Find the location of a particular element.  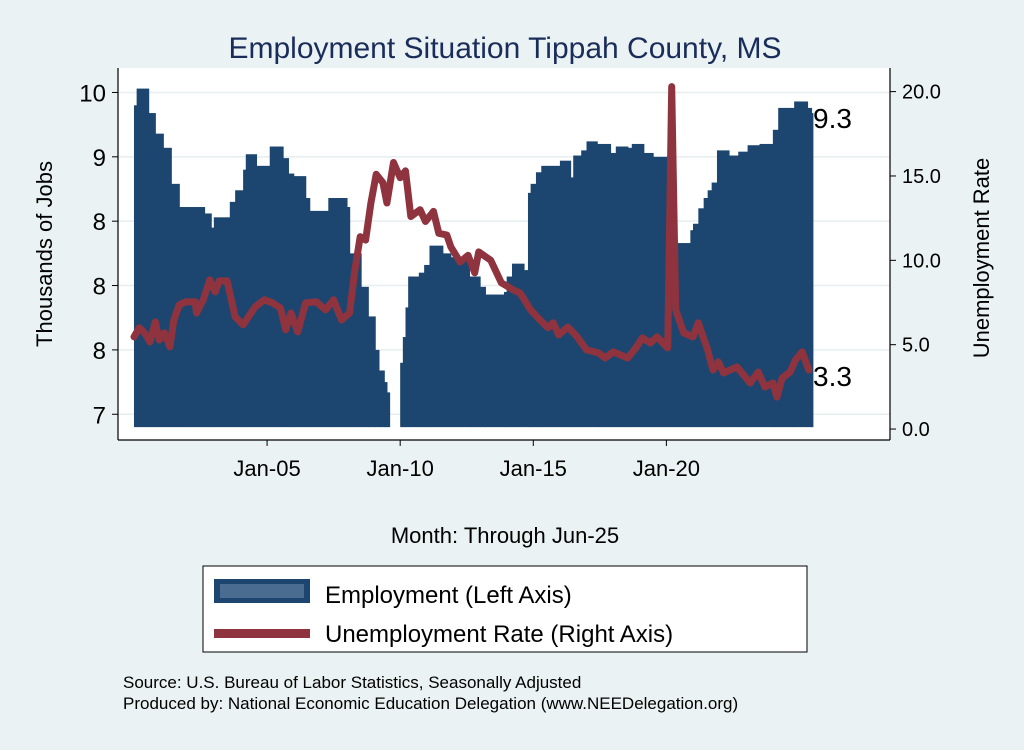

employment-end-label: 9.3 is located at coordinates (832, 118).